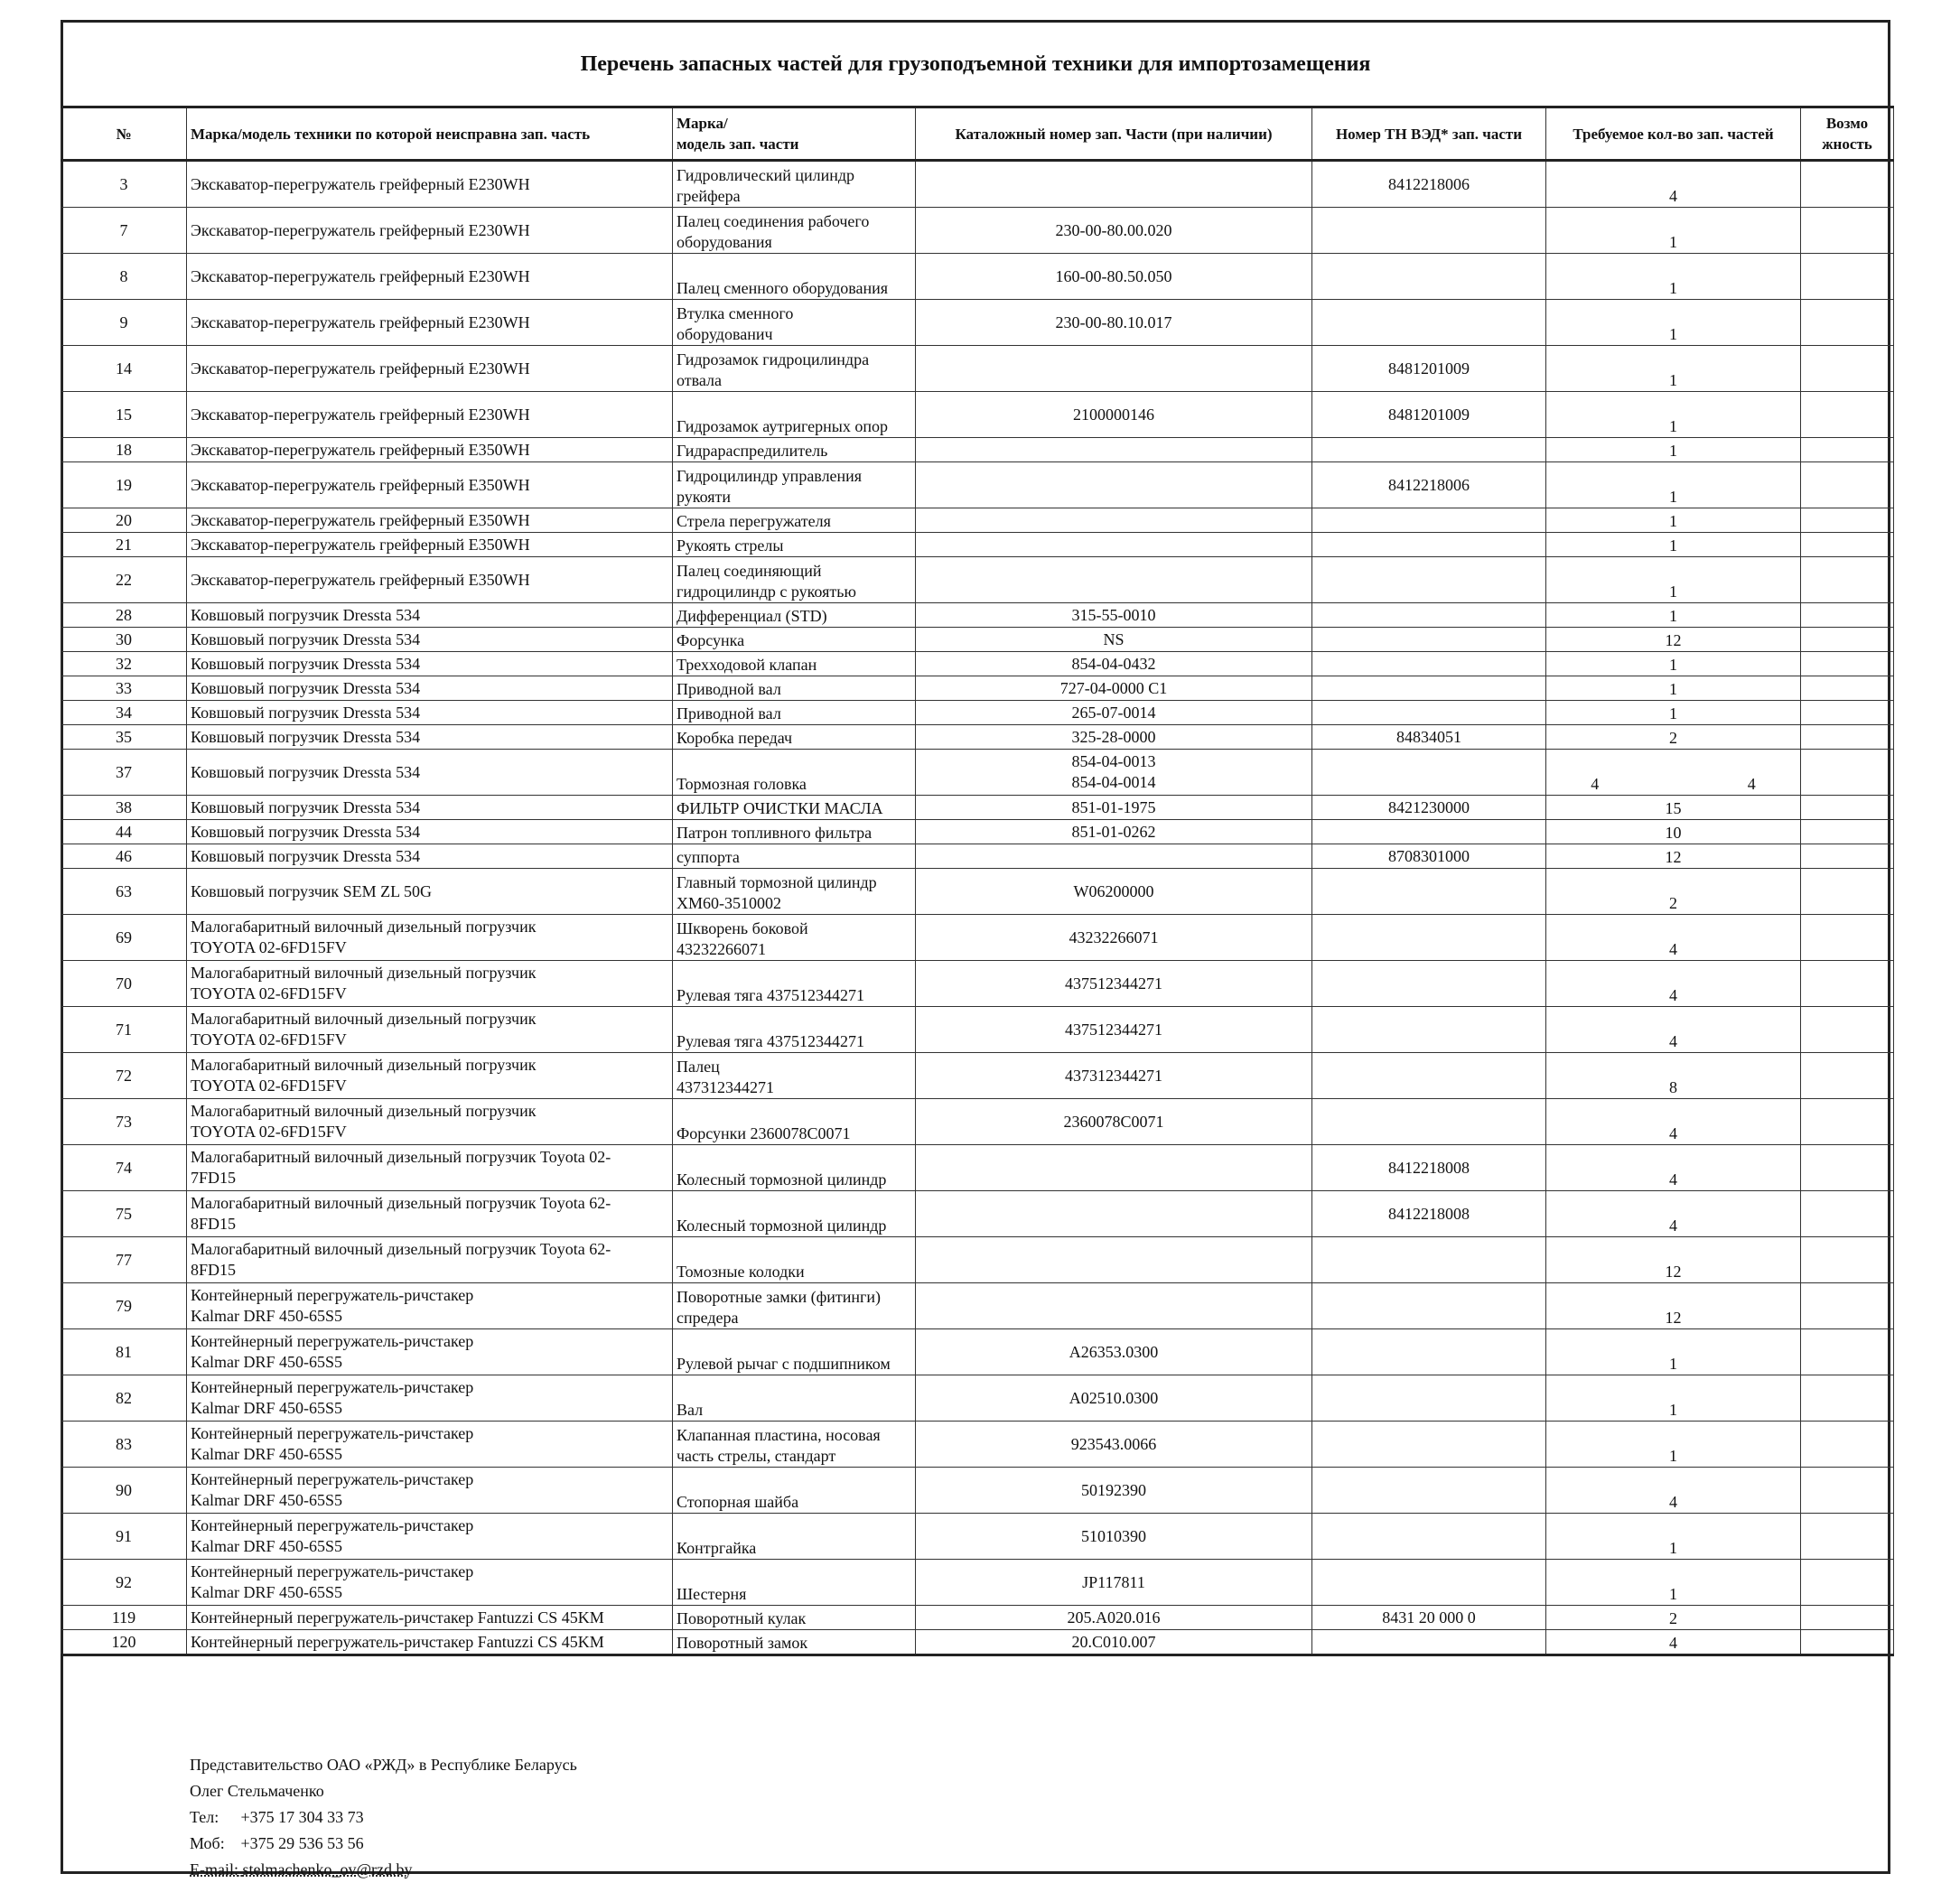 The width and height of the screenshot is (1960, 1883). What do you see at coordinates (1113, 1398) in the screenshot?
I see `cell-catalog-number: A02510.0300` at bounding box center [1113, 1398].